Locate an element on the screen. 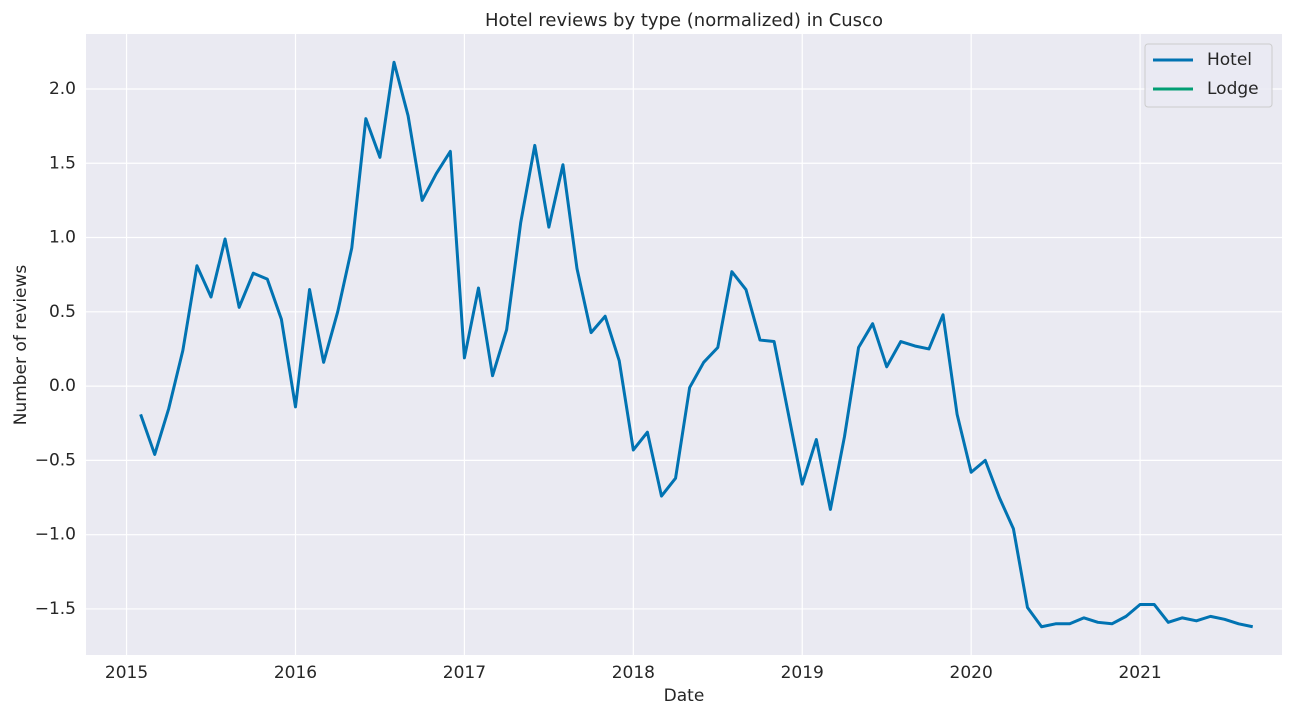  x-tick-label: 2017 is located at coordinates (464, 673).